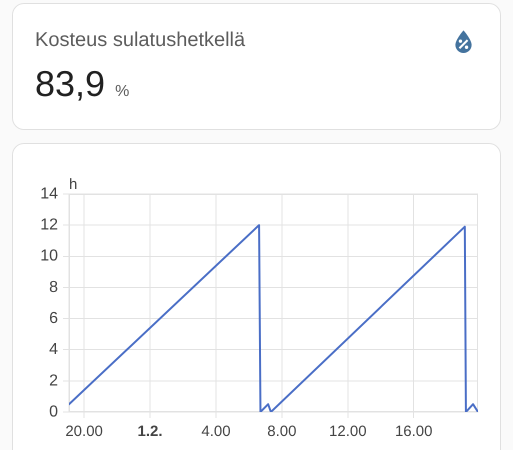 This screenshot has width=513, height=450. What do you see at coordinates (281, 431) in the screenshot?
I see `x-tick-label: 8.00` at bounding box center [281, 431].